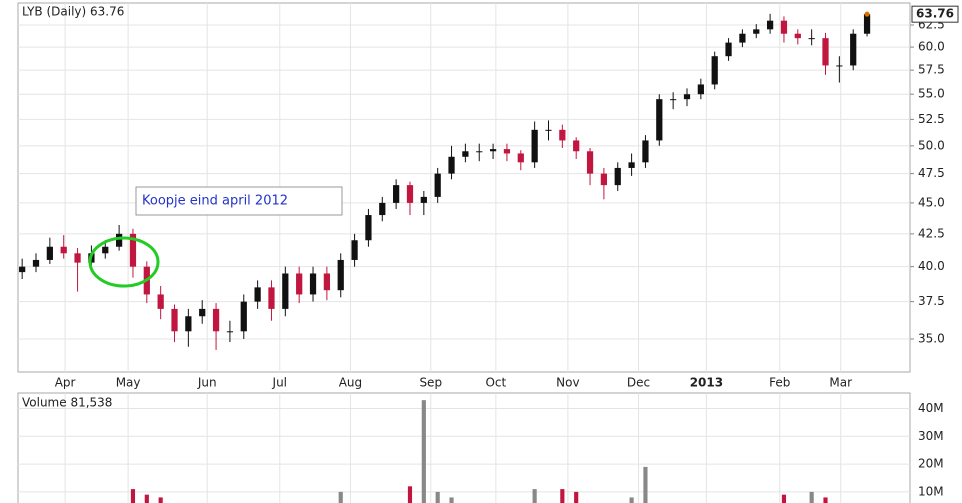 This screenshot has height=503, width=962. What do you see at coordinates (931, 119) in the screenshot?
I see `y-tick-label: 52.5` at bounding box center [931, 119].